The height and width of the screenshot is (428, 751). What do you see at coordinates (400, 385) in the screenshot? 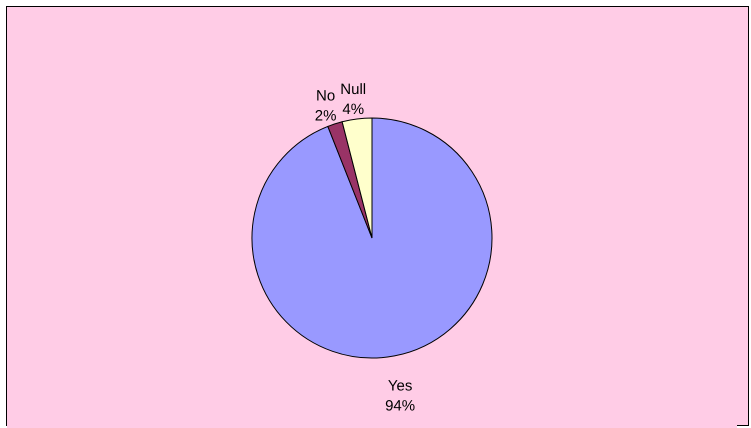
I see `slice-label: Yes` at bounding box center [400, 385].